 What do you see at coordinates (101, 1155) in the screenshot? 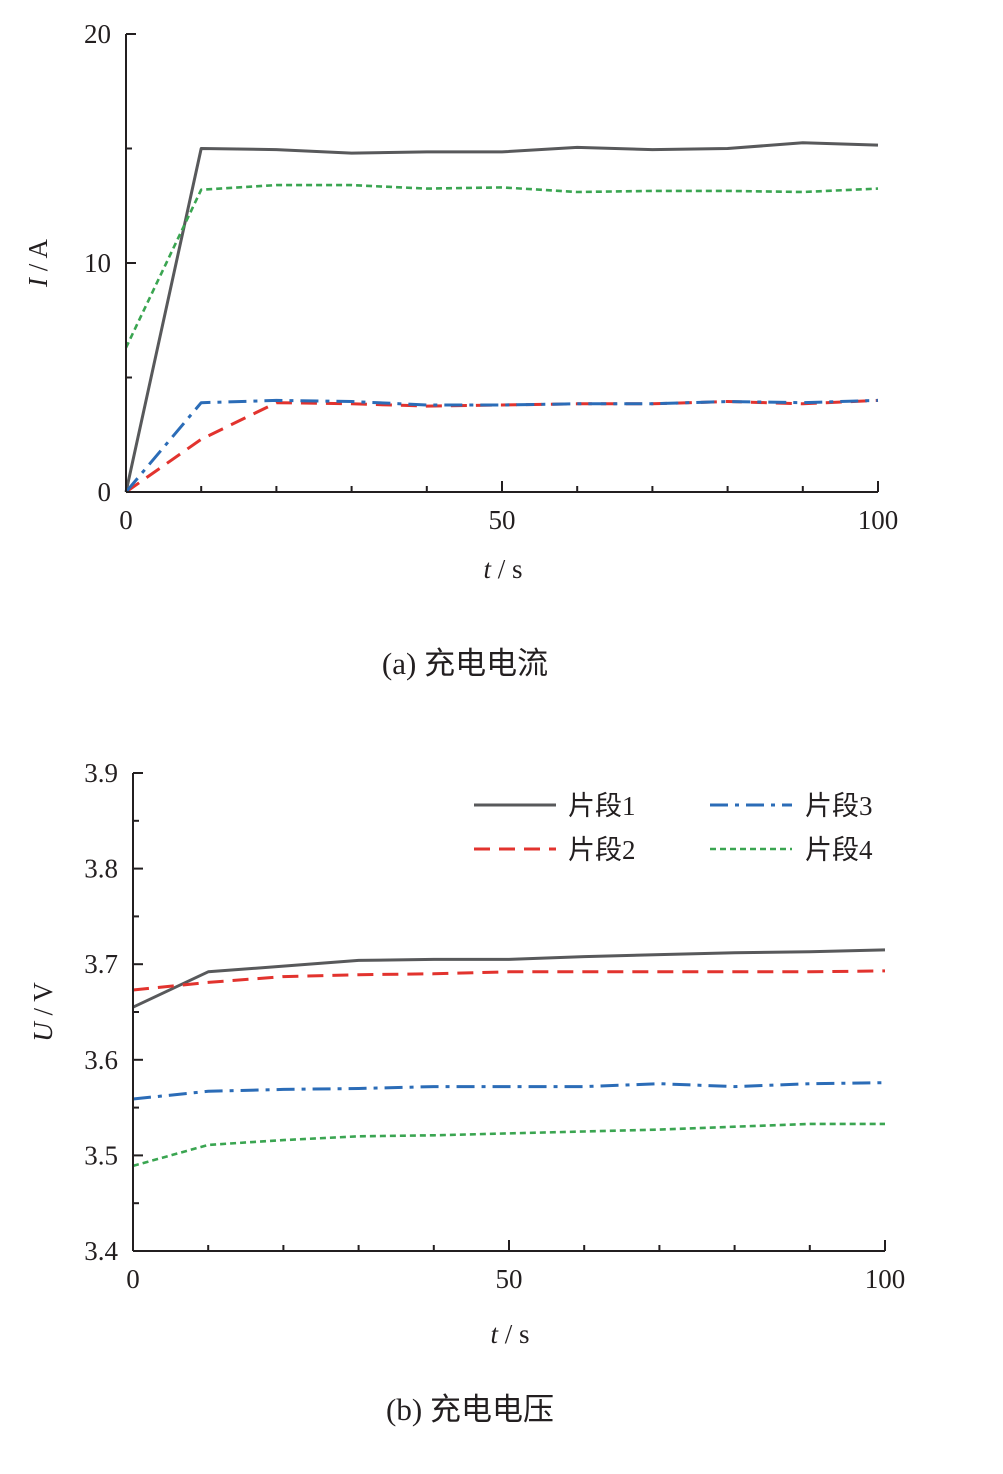
I see `voltage-y-tick-label: 3.5` at bounding box center [101, 1155].